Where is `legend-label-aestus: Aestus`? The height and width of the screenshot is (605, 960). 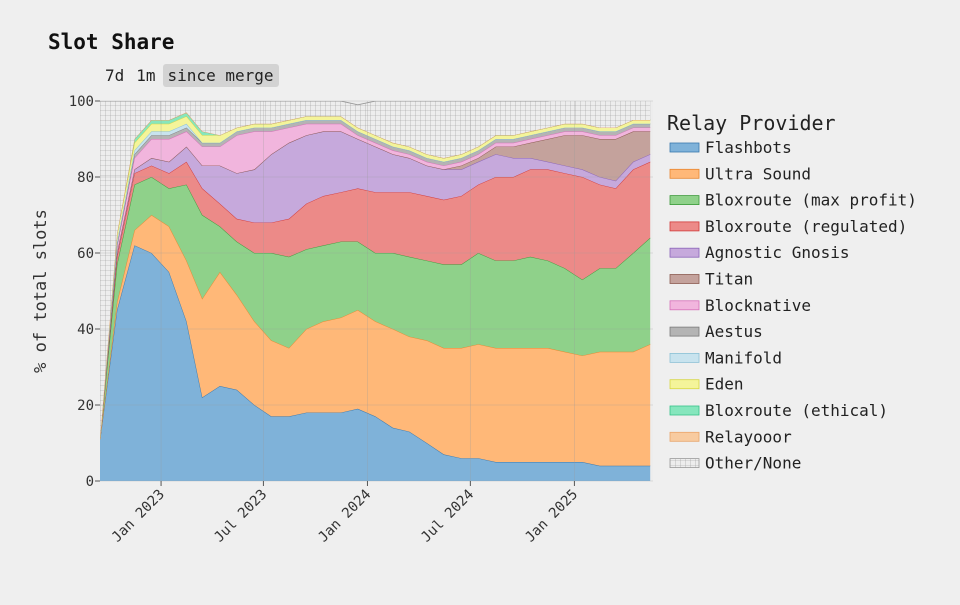
legend-label-aestus: Aestus is located at coordinates (734, 331).